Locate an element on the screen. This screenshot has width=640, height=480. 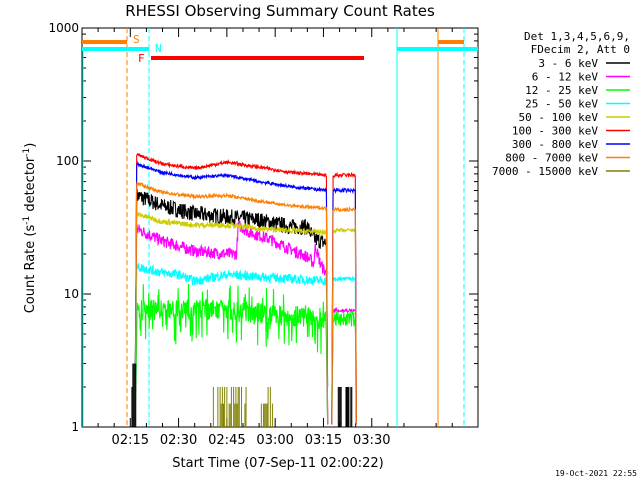
x-tick-label: 03:15 is located at coordinates (323, 440).